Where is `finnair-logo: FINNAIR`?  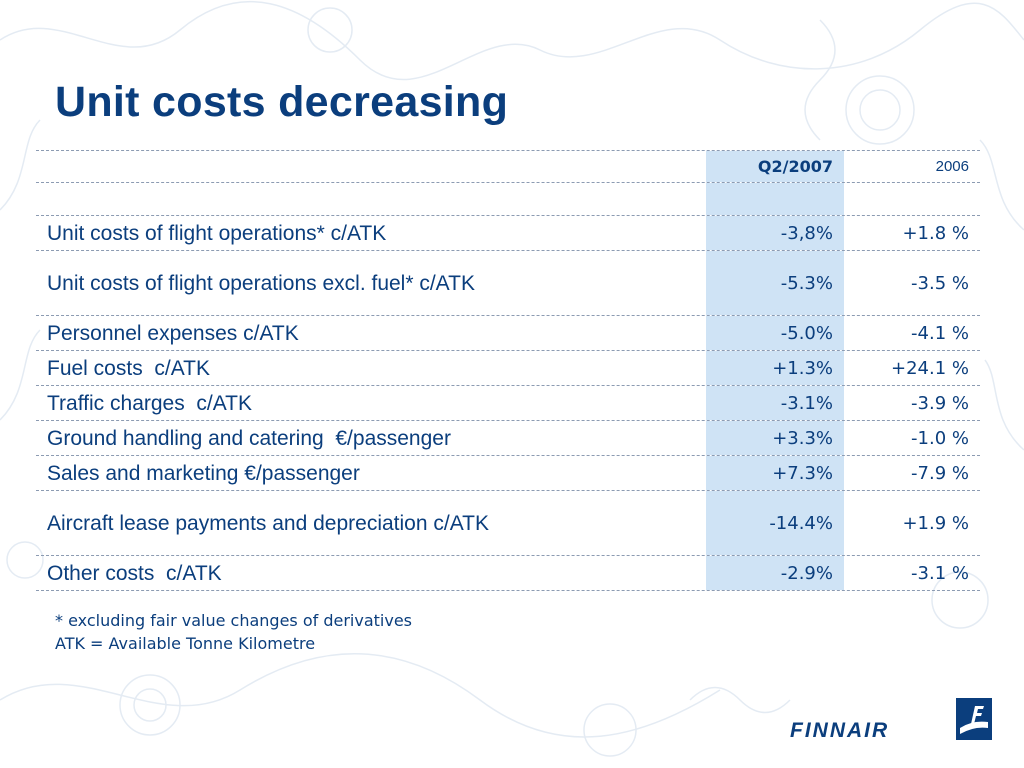 finnair-logo: FINNAIR is located at coordinates (891, 720).